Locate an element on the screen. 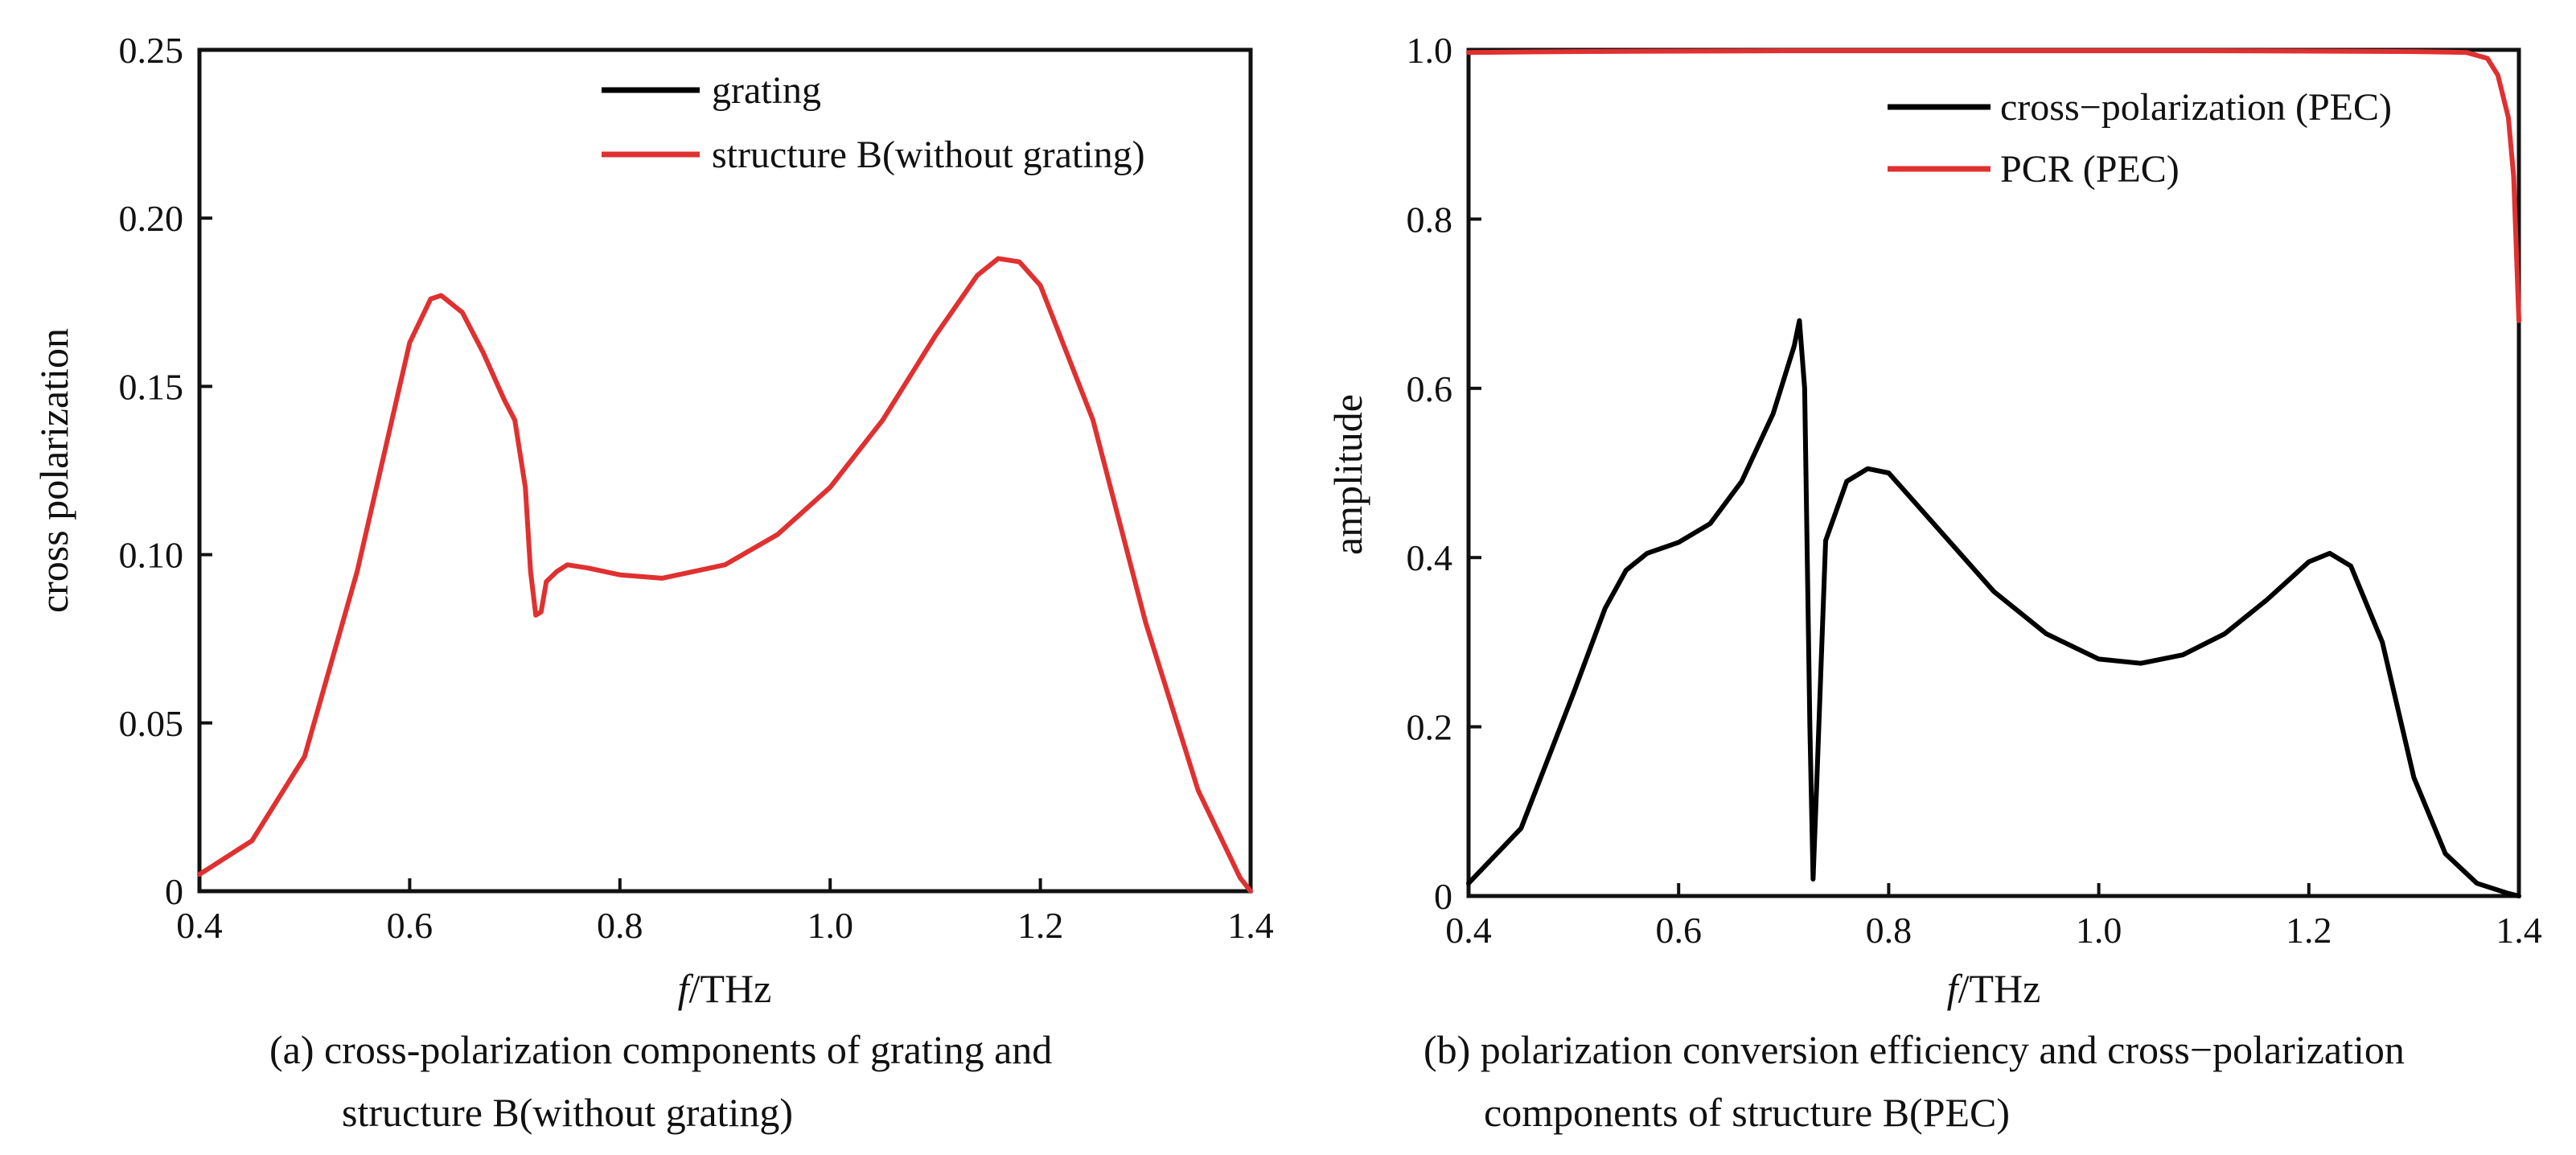 The height and width of the screenshot is (1155, 2576). y-tick-label: 0.6 is located at coordinates (1430, 388).